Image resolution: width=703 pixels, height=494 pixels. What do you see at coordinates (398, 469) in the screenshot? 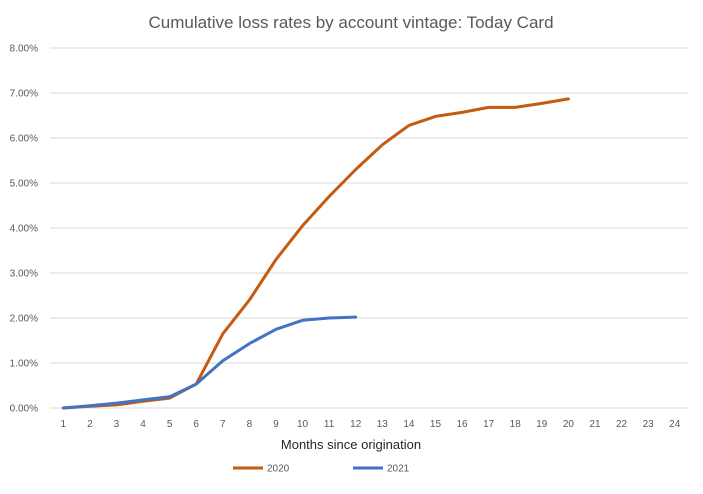
I see `legend-label: 2021` at bounding box center [398, 469].